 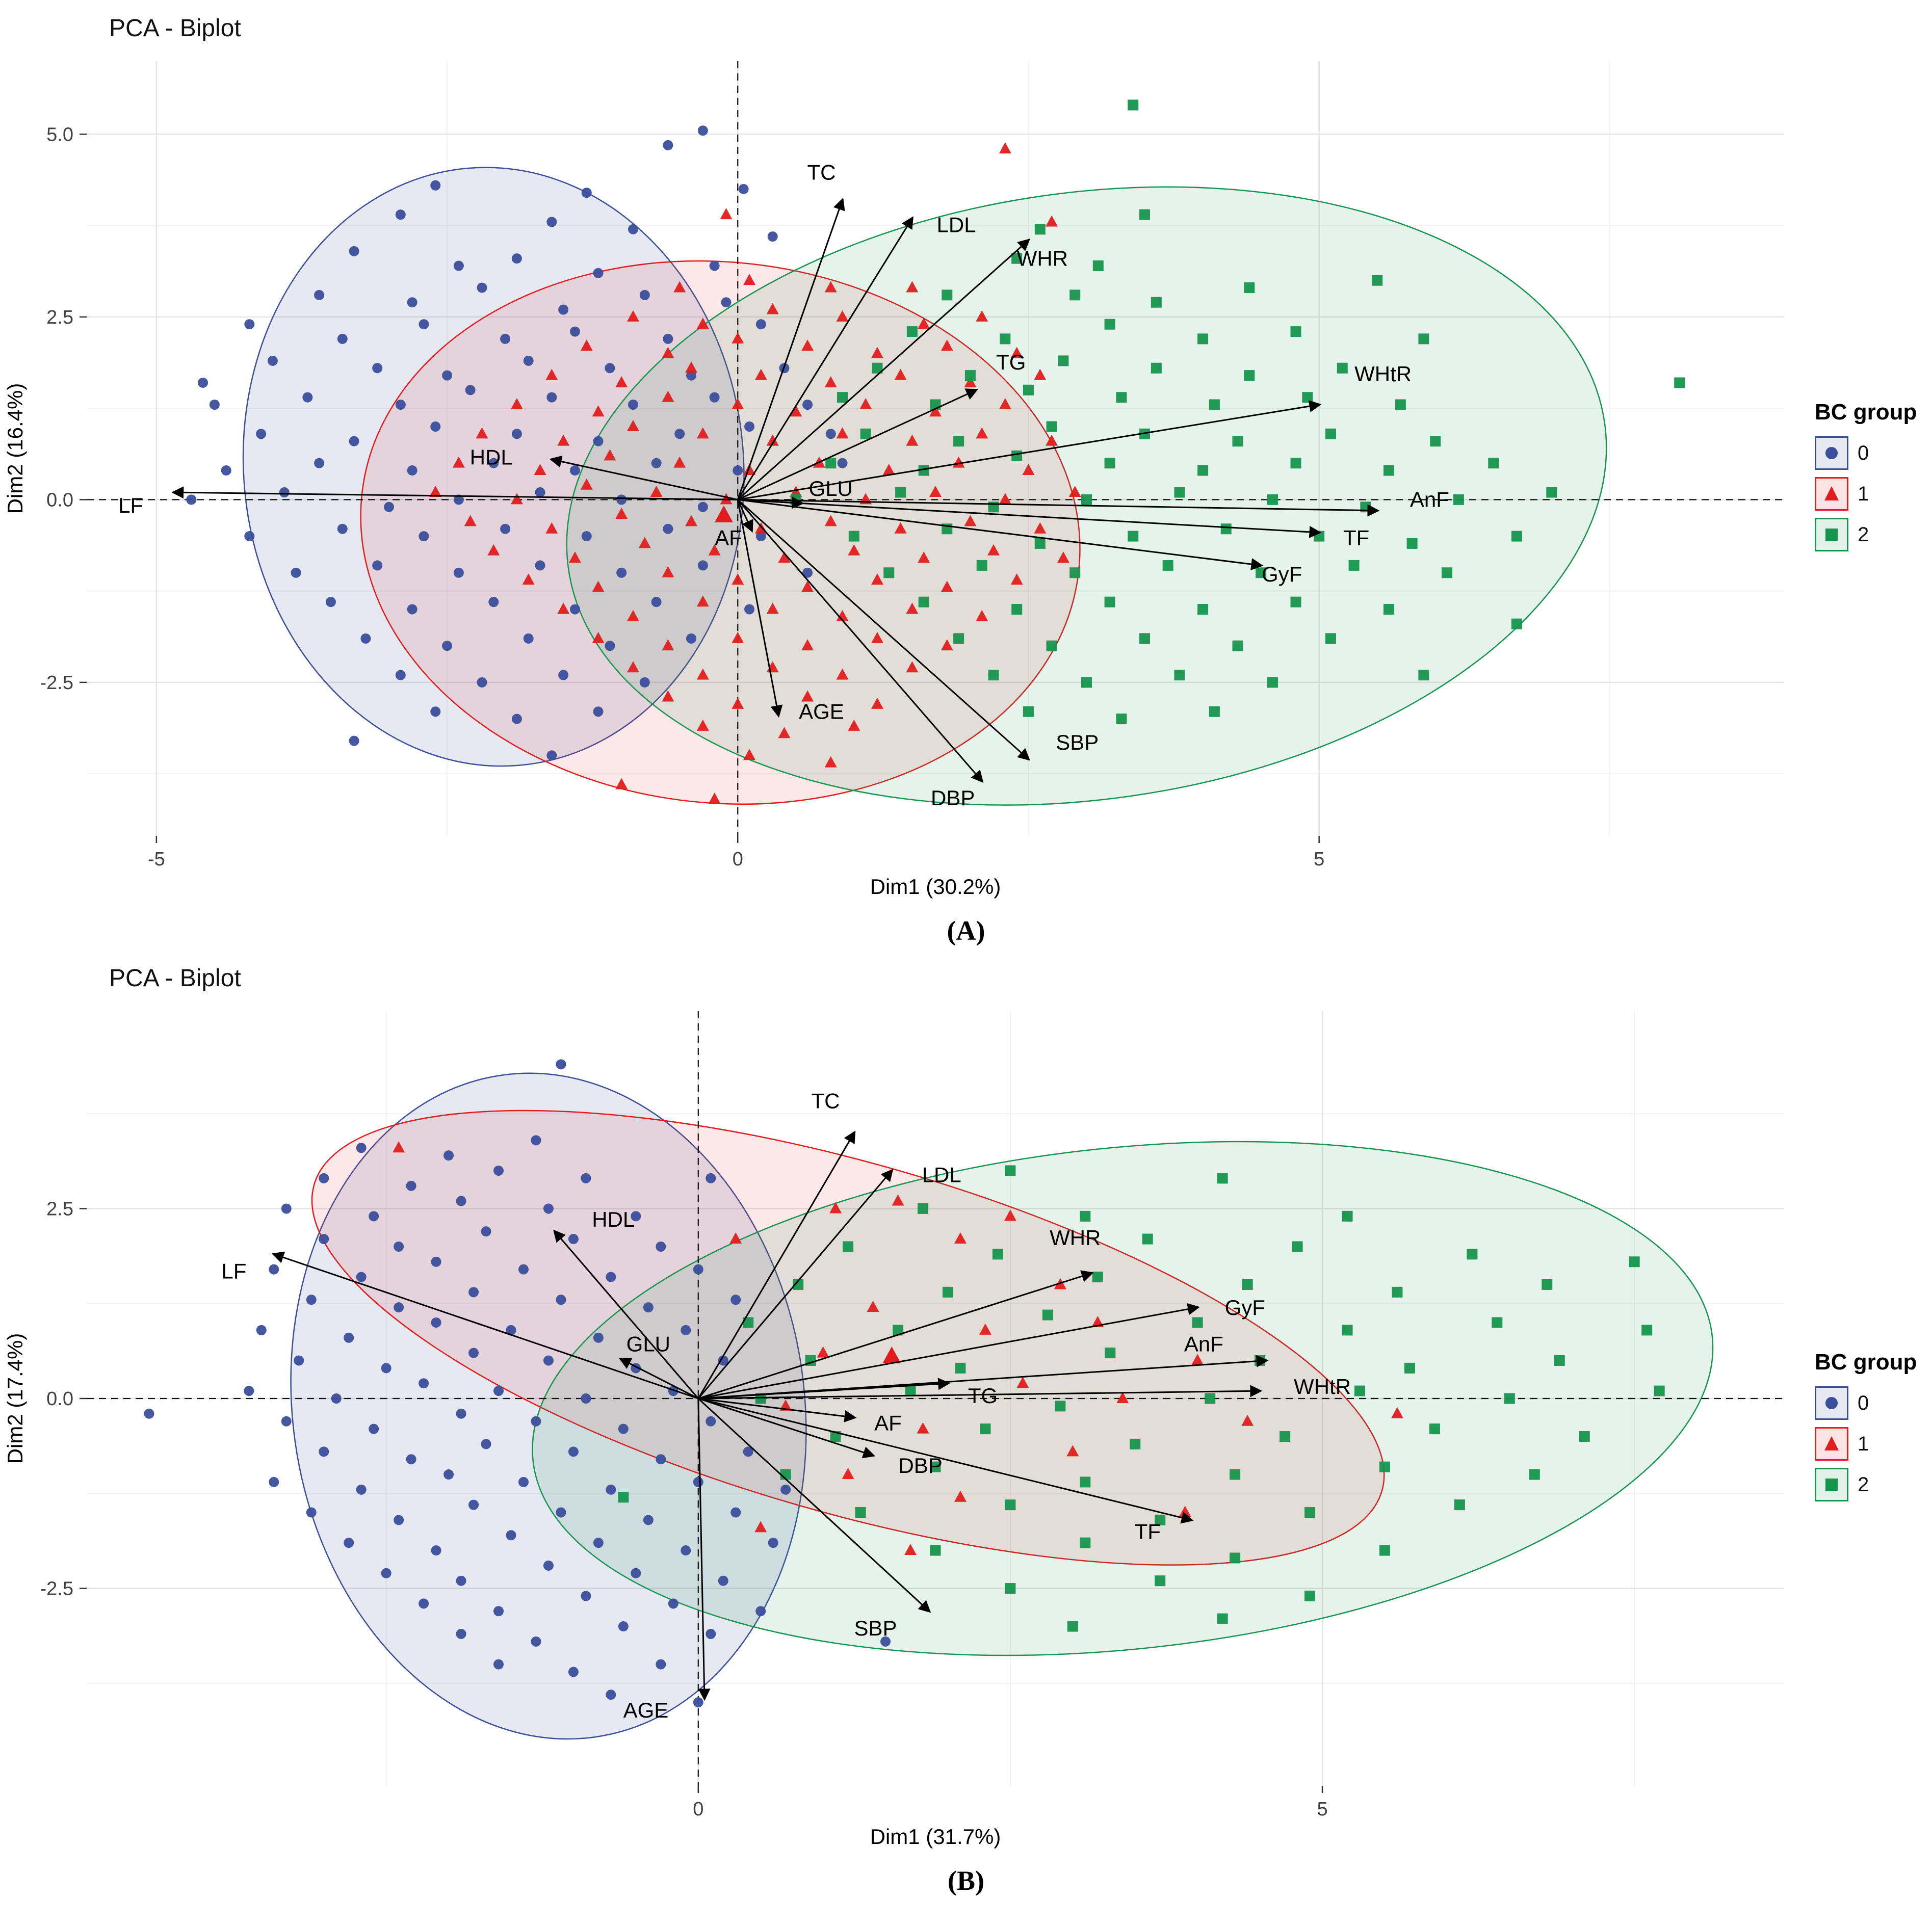 What do you see at coordinates (884, 370) in the screenshot?
I see `loading-arrow-whr` at bounding box center [884, 370].